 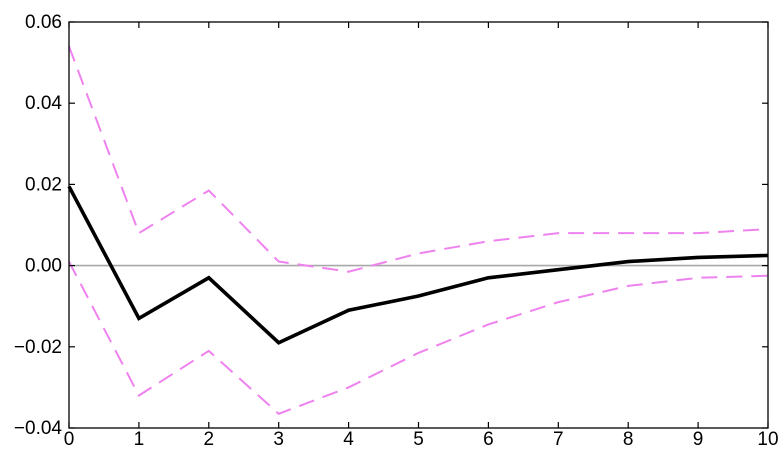 What do you see at coordinates (767, 439) in the screenshot?
I see `x-tick-label-10: 10` at bounding box center [767, 439].